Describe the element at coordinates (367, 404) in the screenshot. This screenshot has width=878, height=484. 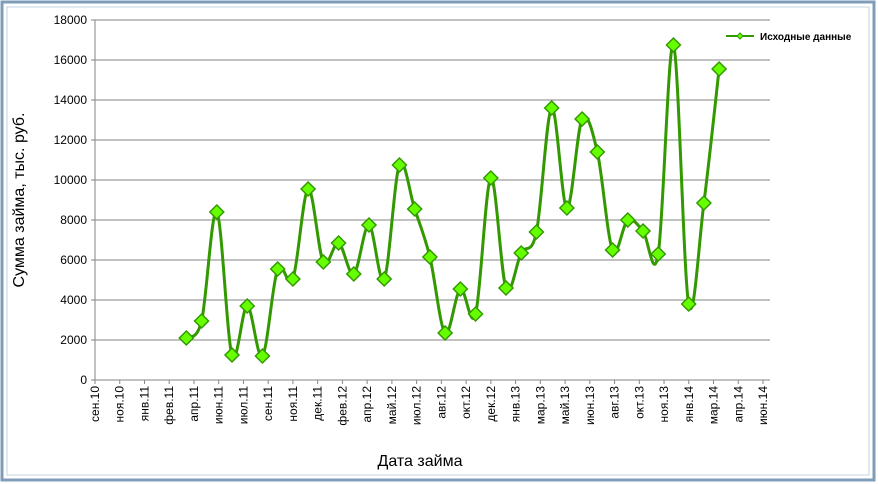
I see `x-tick-label: апр.12` at that location.